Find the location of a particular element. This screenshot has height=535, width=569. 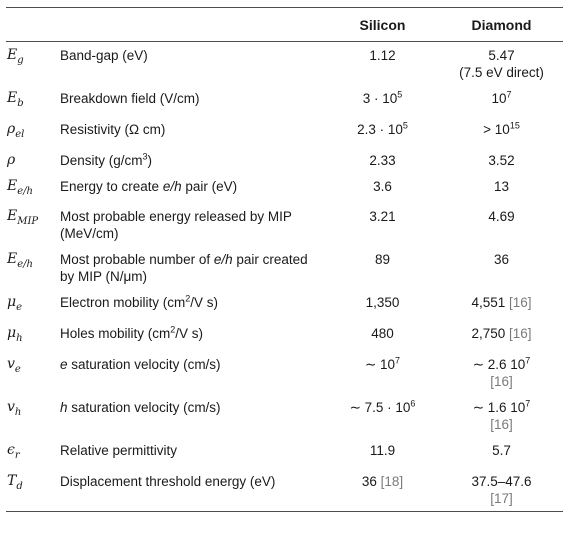

diamond-value: 5.47 (7.5 eV direct) is located at coordinates (501, 64).